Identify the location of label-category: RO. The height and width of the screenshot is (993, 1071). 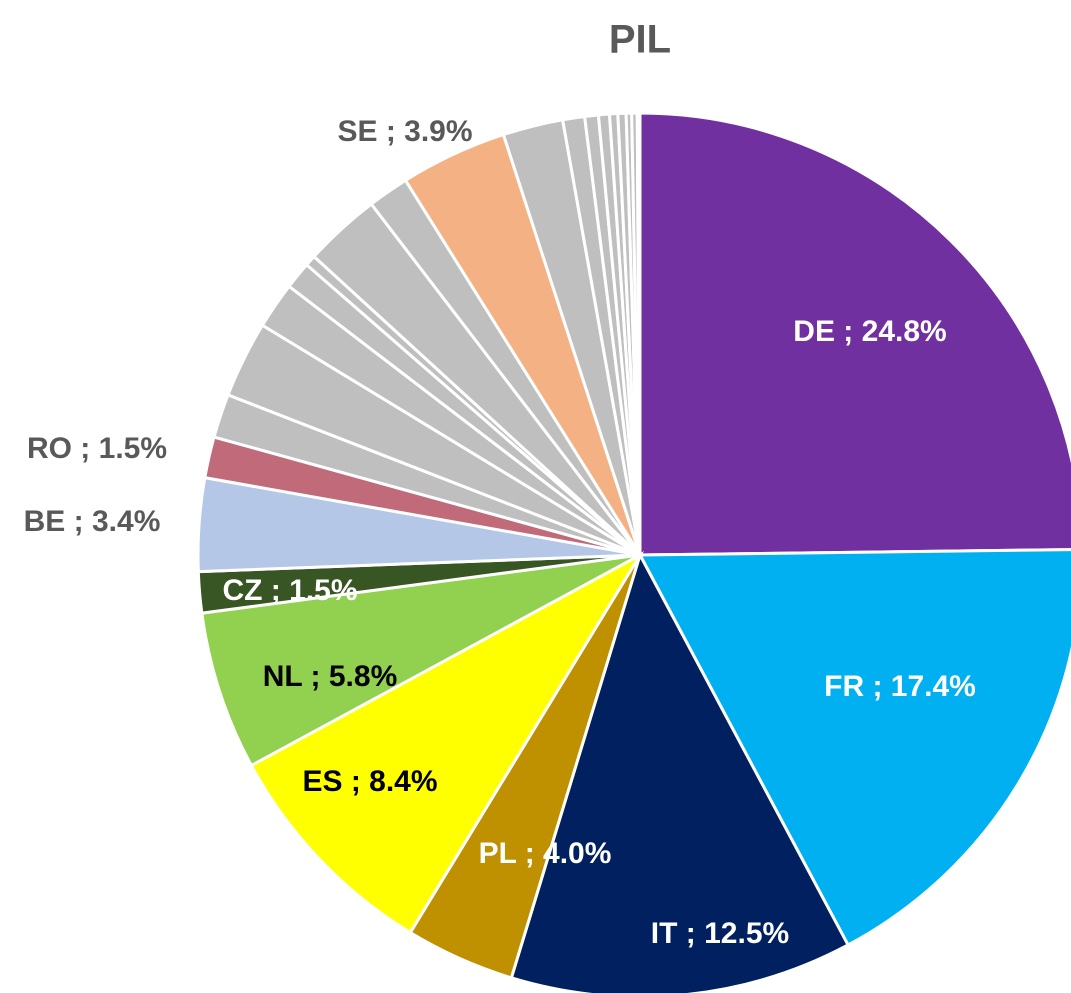
(49, 448).